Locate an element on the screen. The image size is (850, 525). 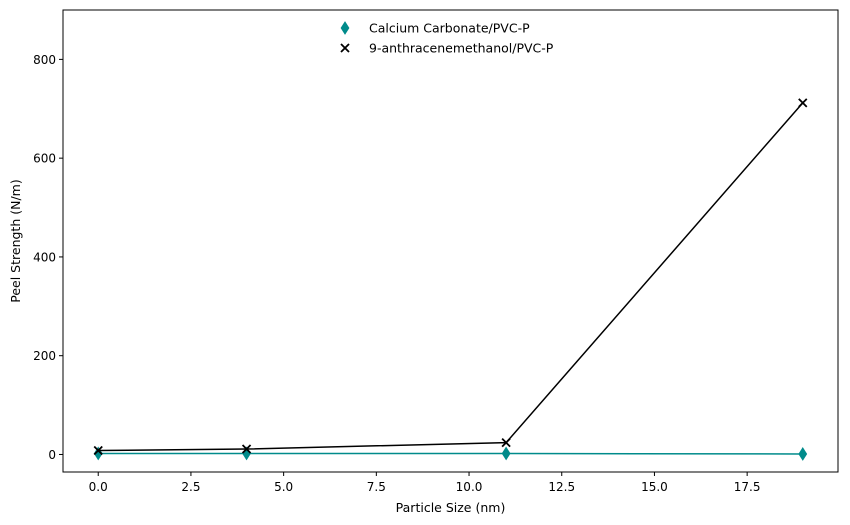
x-tick-label: 10.0 is located at coordinates (469, 487).